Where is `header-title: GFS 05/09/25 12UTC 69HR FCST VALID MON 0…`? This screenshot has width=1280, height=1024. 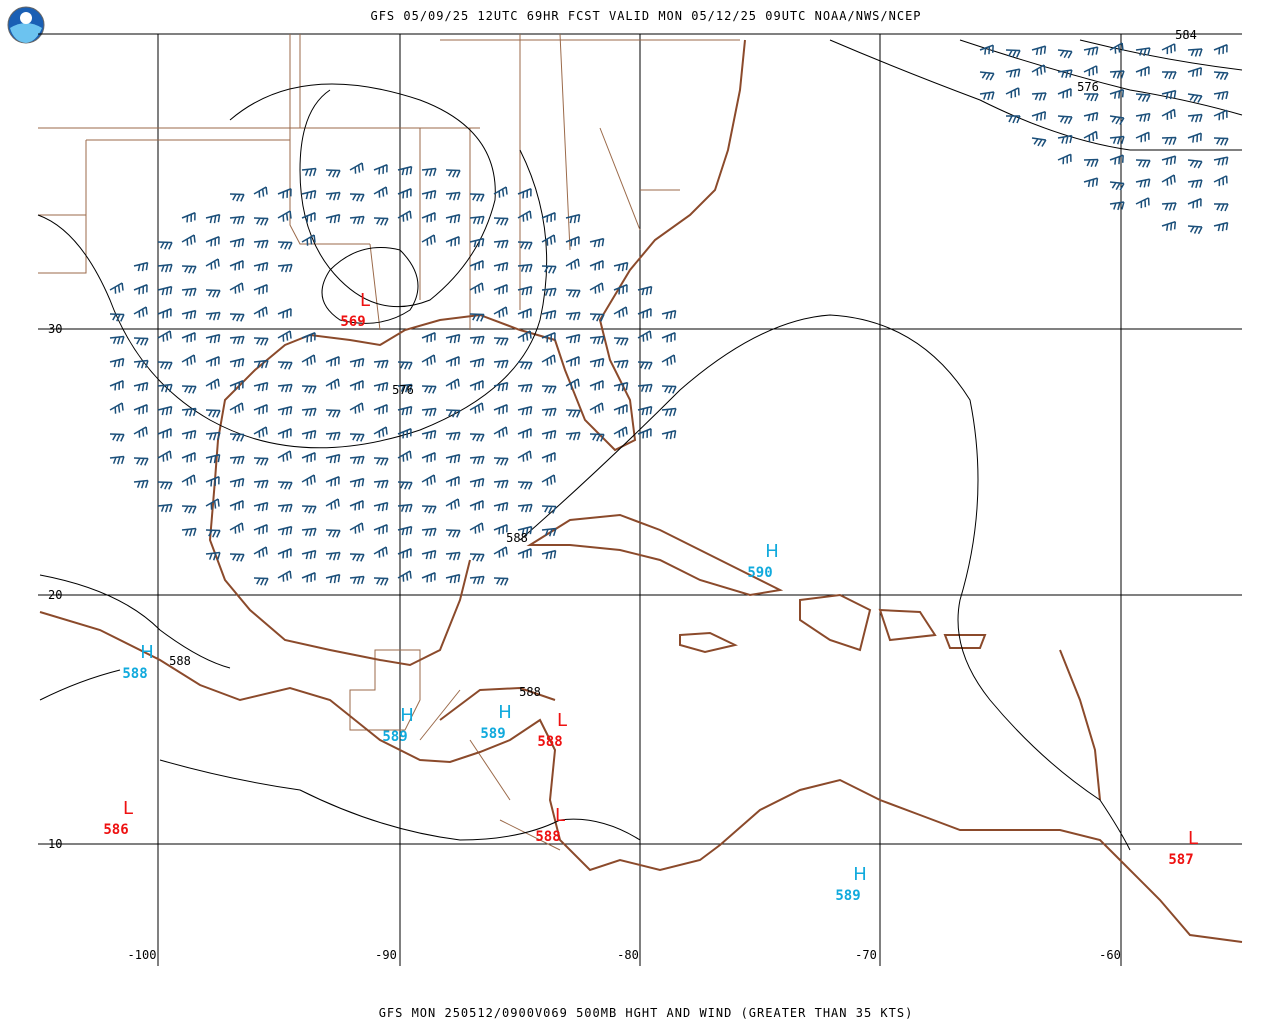
header-title: GFS 05/09/25 12UTC 69HR FCST VALID MON 0… is located at coordinates (645, 16).